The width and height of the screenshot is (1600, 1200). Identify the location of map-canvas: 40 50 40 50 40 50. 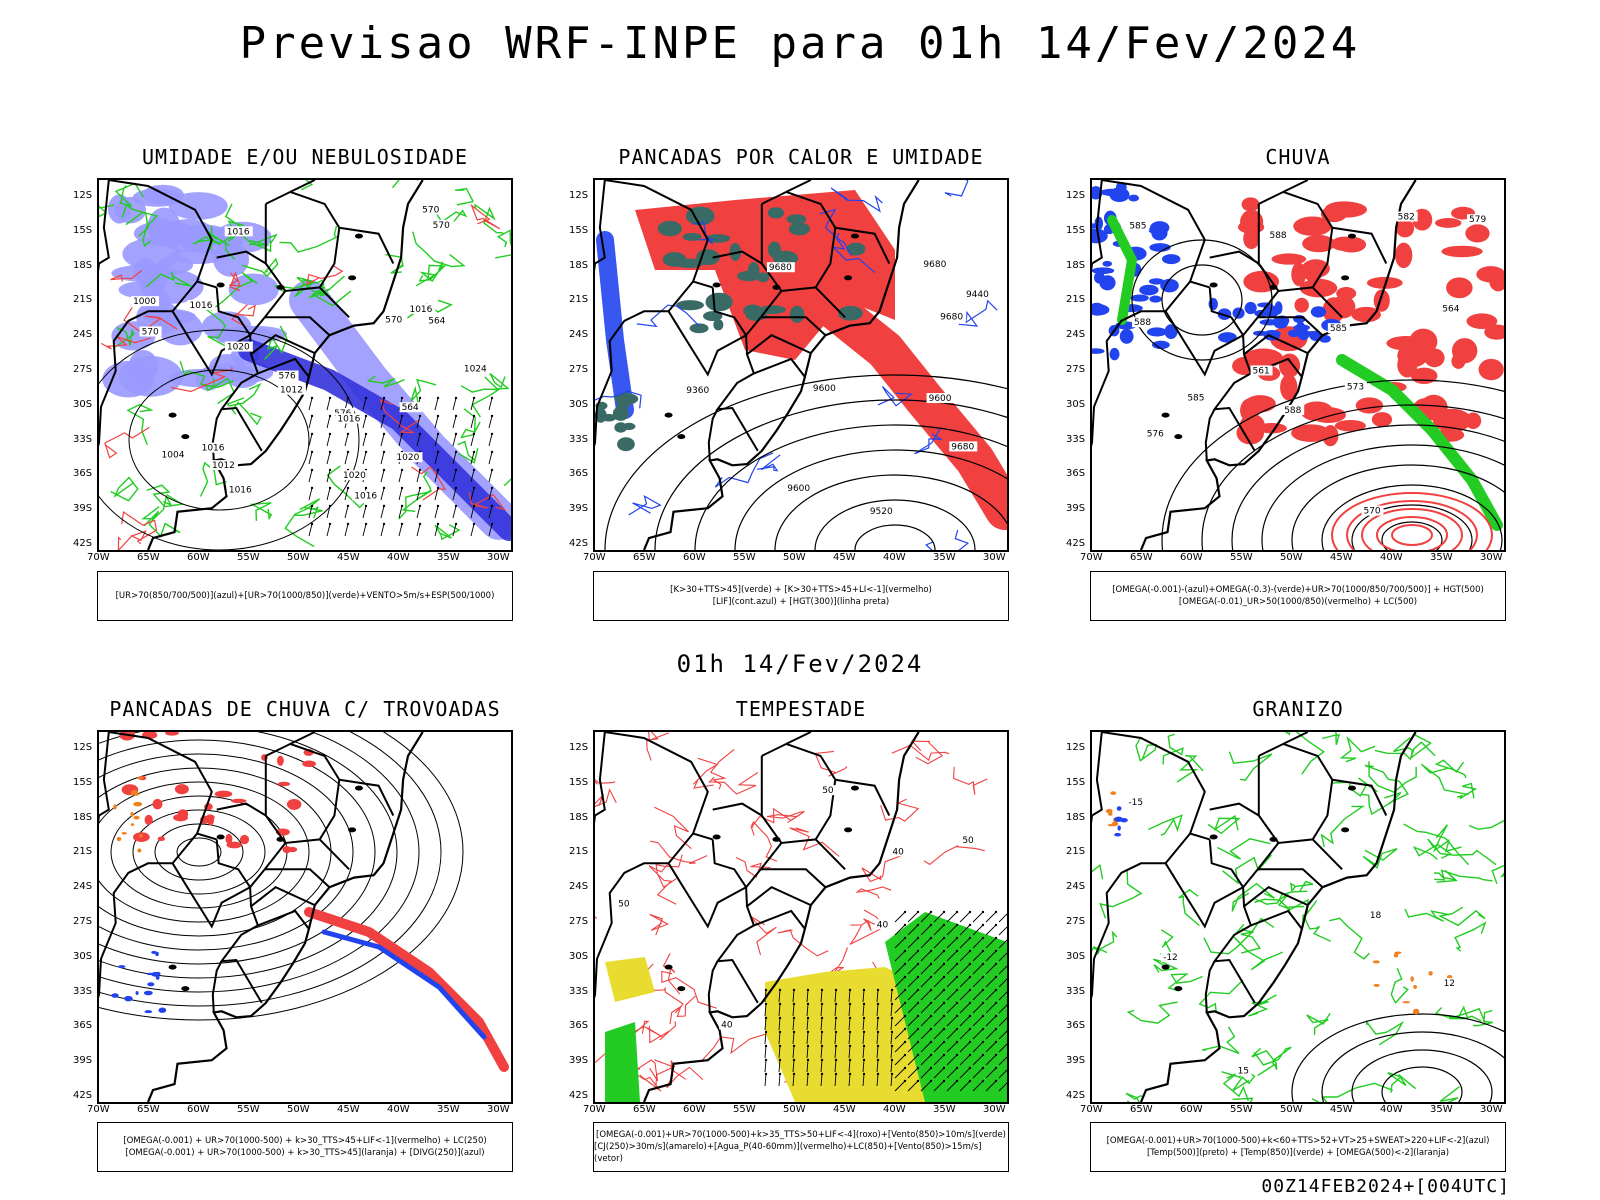
(801, 917).